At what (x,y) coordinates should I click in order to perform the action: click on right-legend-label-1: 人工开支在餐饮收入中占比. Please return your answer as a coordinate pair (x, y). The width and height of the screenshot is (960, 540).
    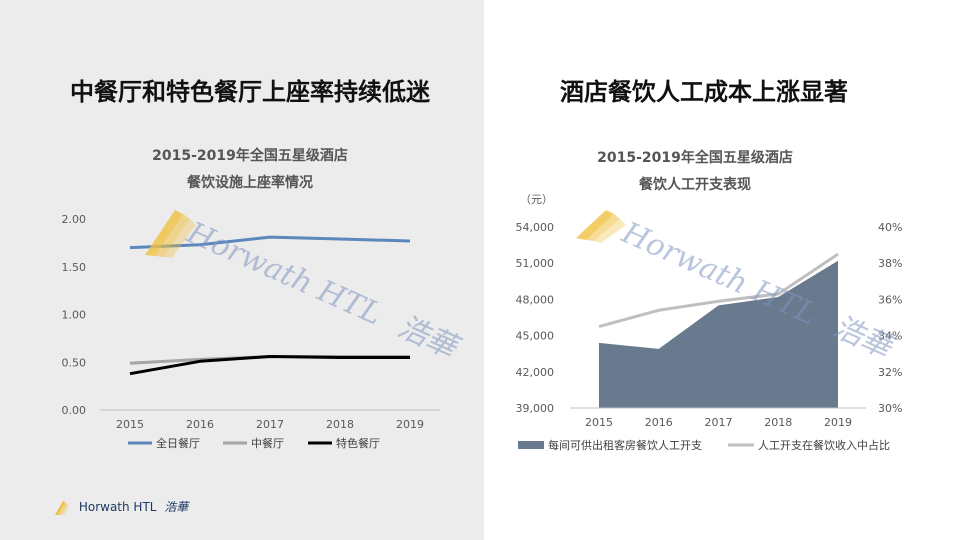
    Looking at the image, I should click on (824, 445).